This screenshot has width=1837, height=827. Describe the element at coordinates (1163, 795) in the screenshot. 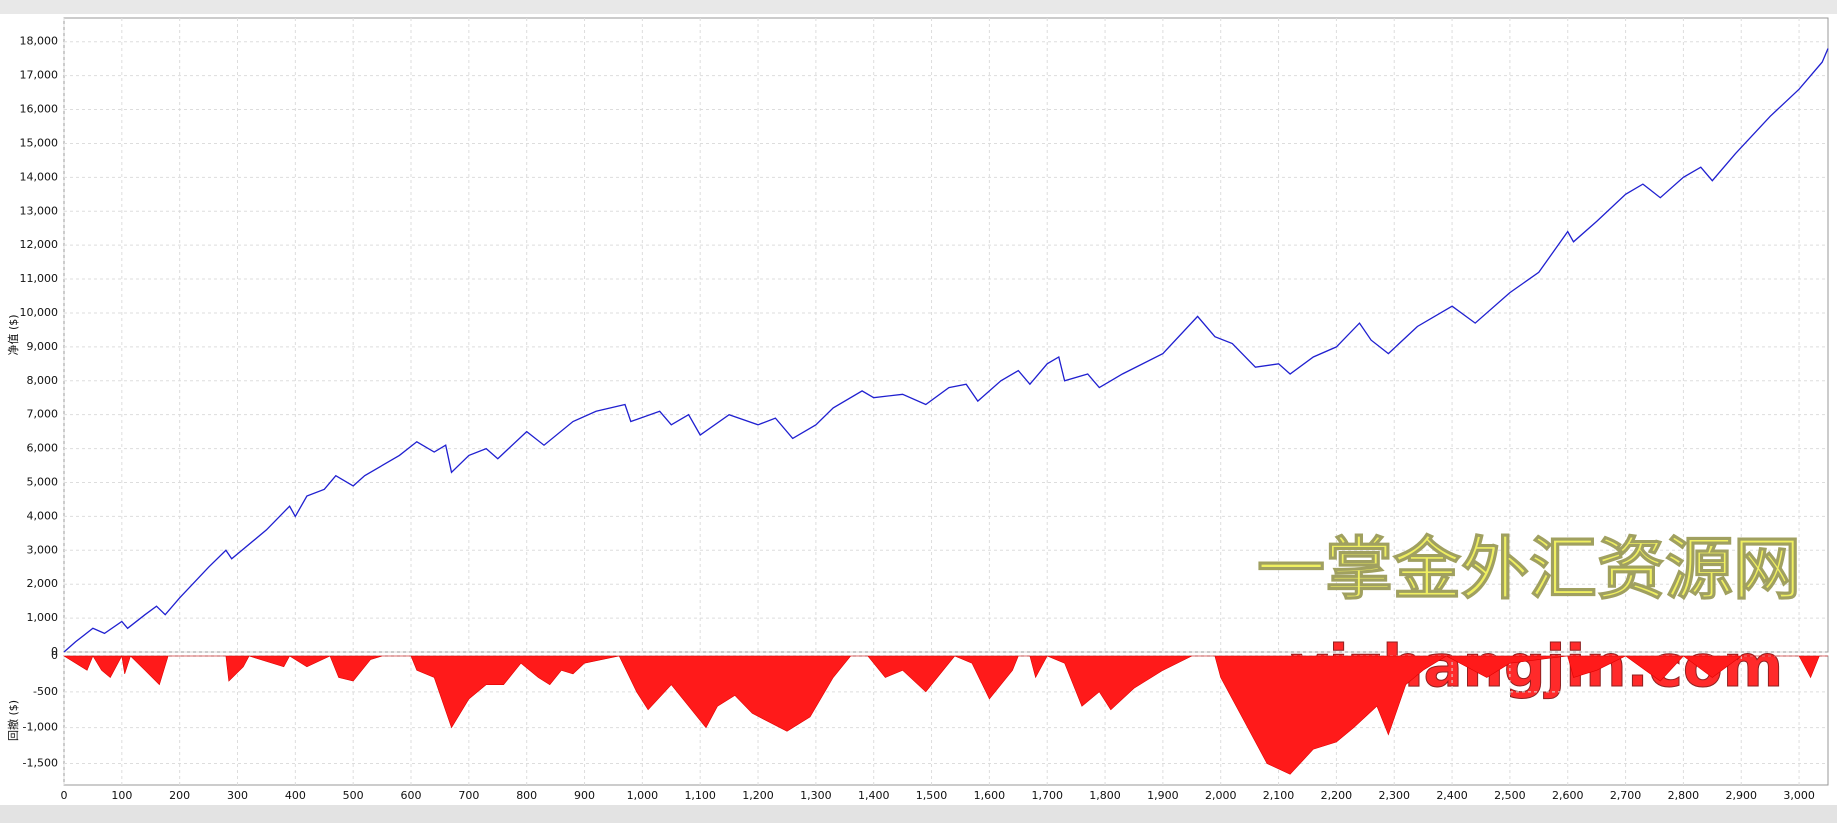

I see `x-tick-label: 1,900` at that location.